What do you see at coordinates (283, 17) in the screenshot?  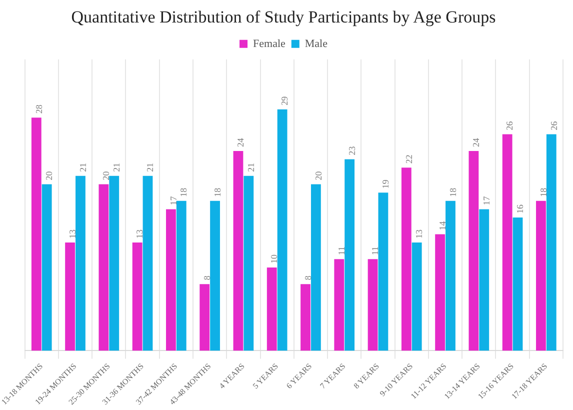 I see `chart-title: Quantitative Distribution of Study Participants by Age Groups` at bounding box center [283, 17].